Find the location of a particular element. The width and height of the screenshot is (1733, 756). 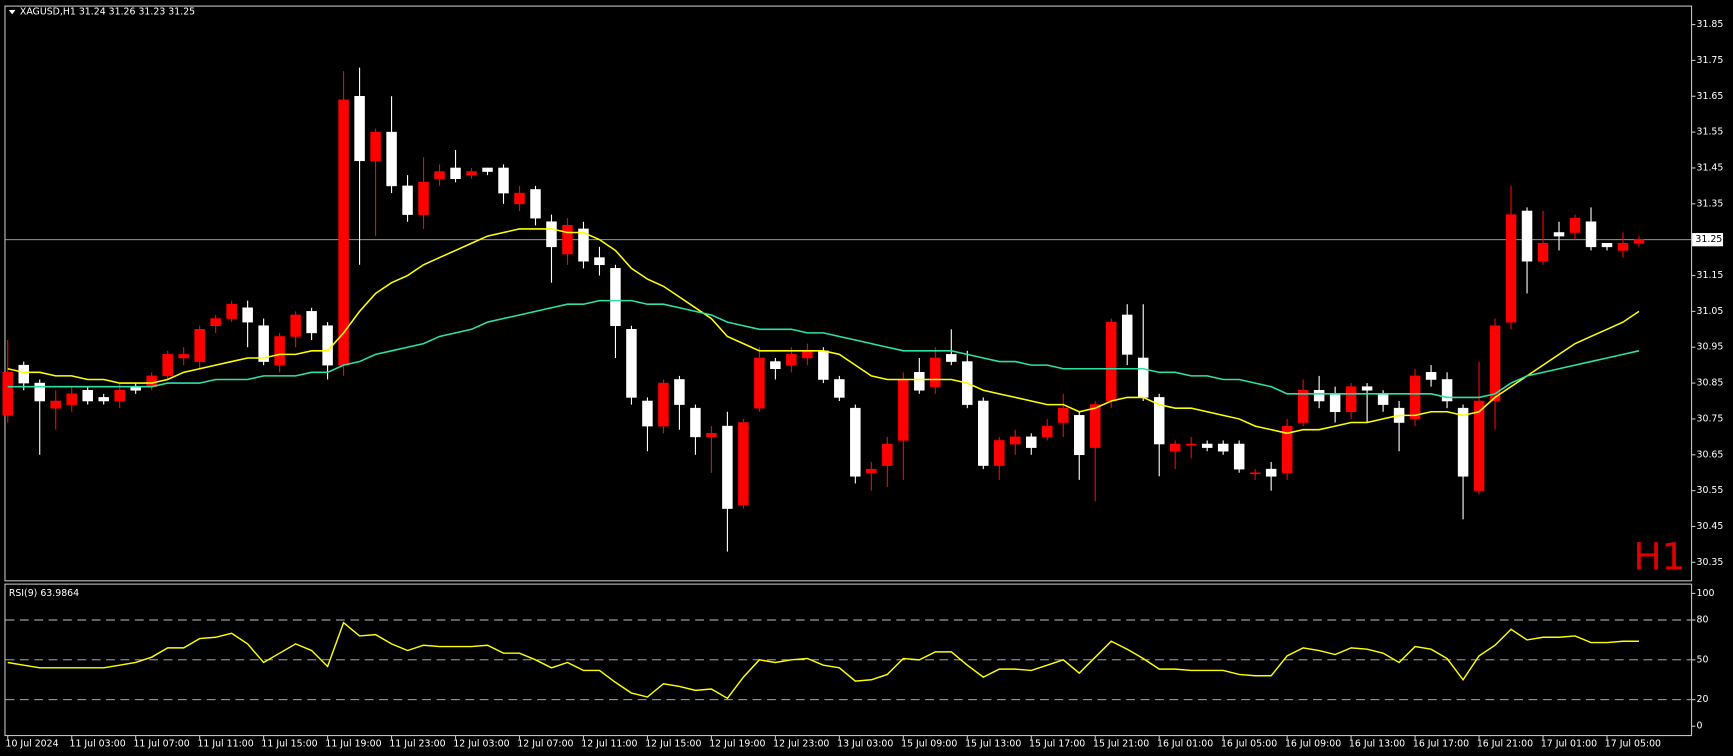

x-tick-label: 16 Jul 13:00 is located at coordinates (1377, 743).